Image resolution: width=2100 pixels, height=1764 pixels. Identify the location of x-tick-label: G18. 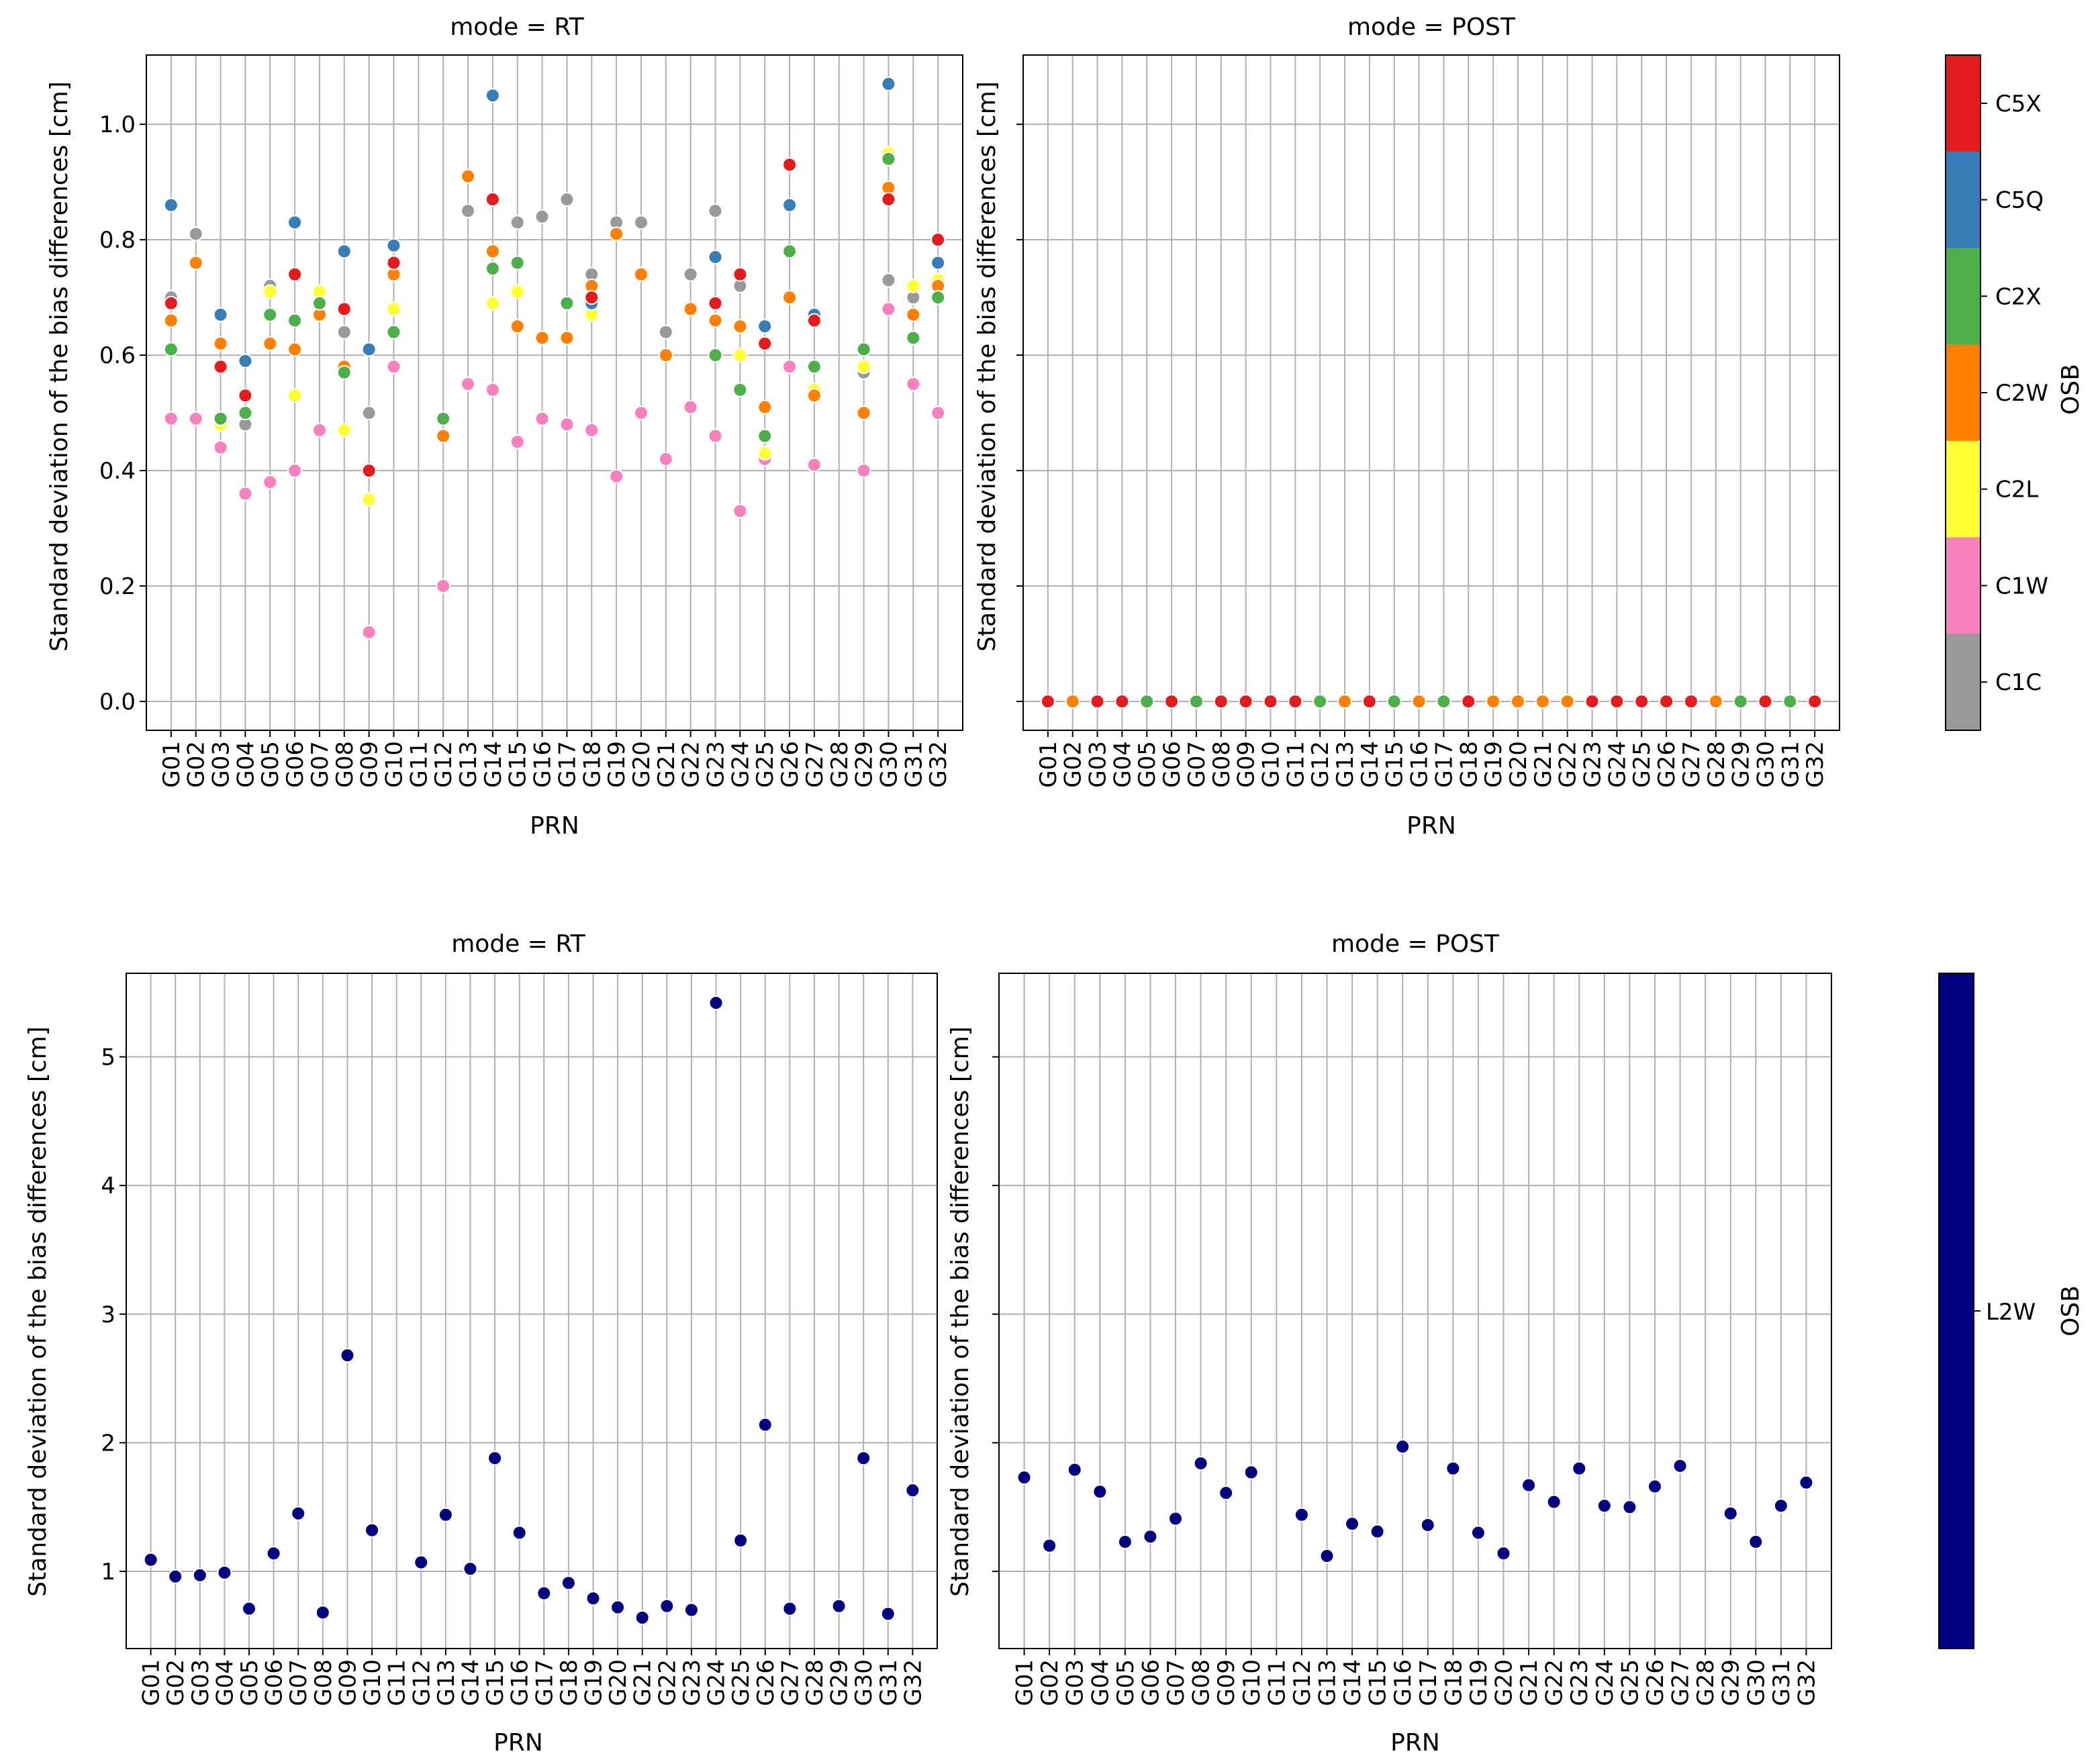
(569, 1682).